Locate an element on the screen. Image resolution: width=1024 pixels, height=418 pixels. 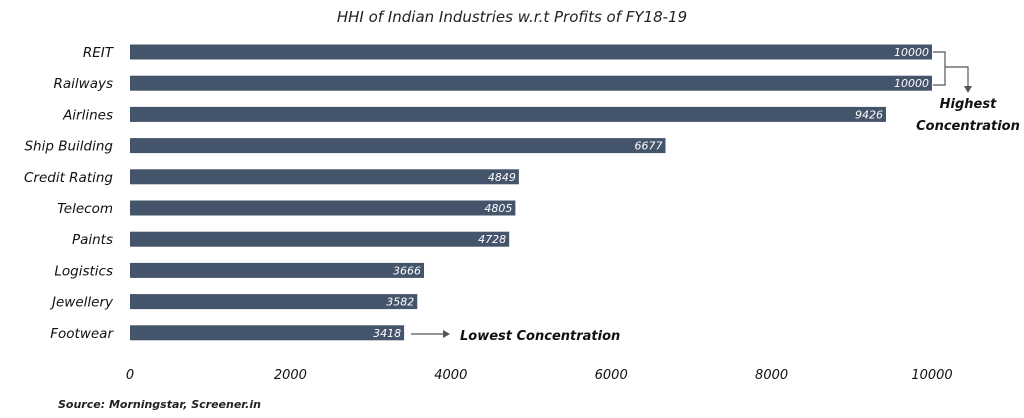
bar-footwear is located at coordinates (267, 333).